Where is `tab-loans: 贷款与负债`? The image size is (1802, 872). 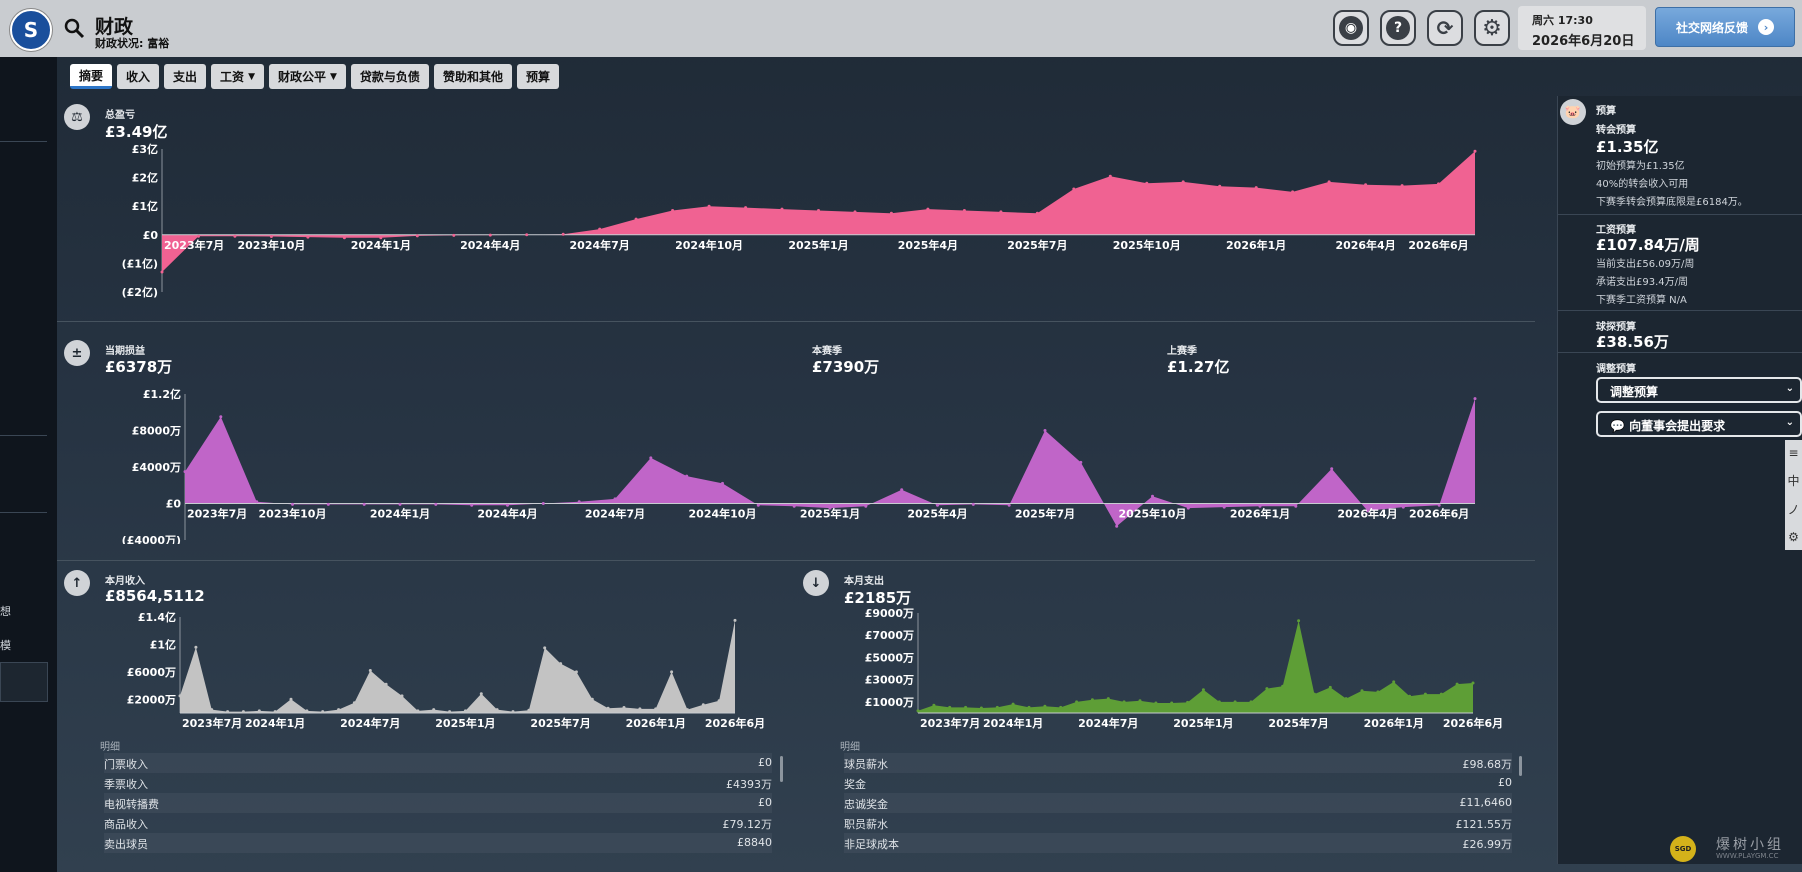 tab-loans: 贷款与负债 is located at coordinates (389, 76).